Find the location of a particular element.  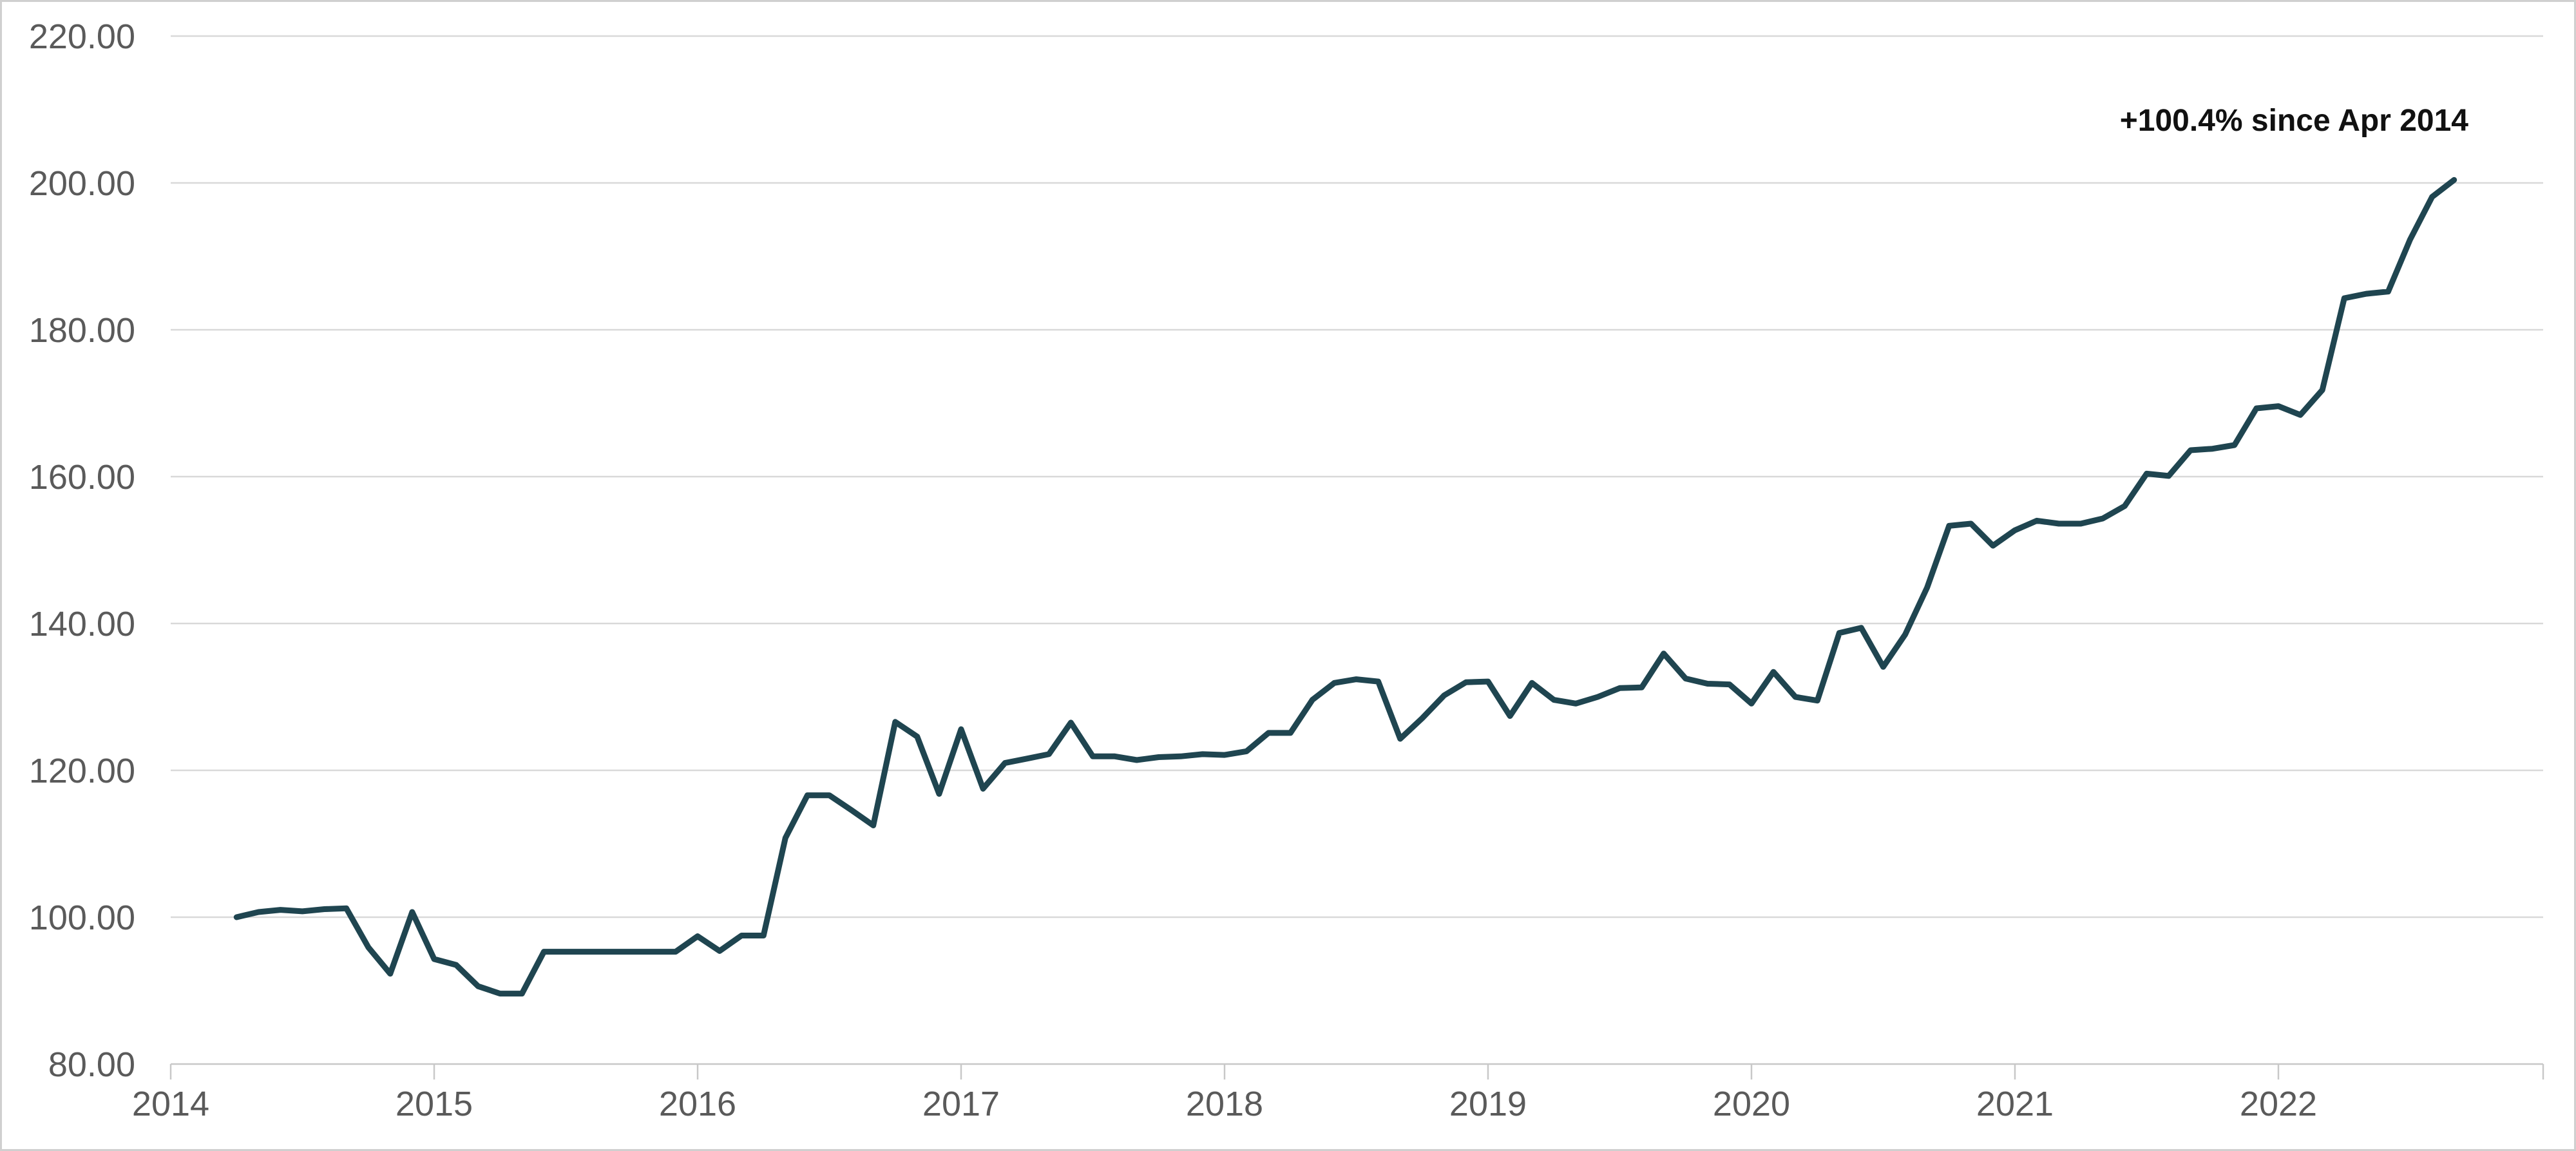

x-tick-label: 2014 is located at coordinates (170, 1104).